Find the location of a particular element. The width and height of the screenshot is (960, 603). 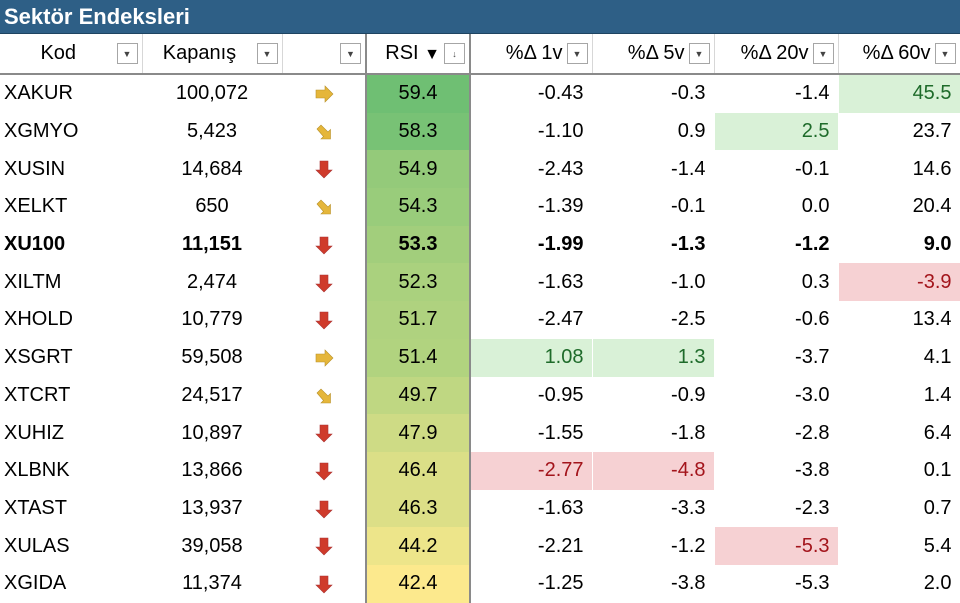

filter-dropdown-kod: ▼ is located at coordinates (127, 53).